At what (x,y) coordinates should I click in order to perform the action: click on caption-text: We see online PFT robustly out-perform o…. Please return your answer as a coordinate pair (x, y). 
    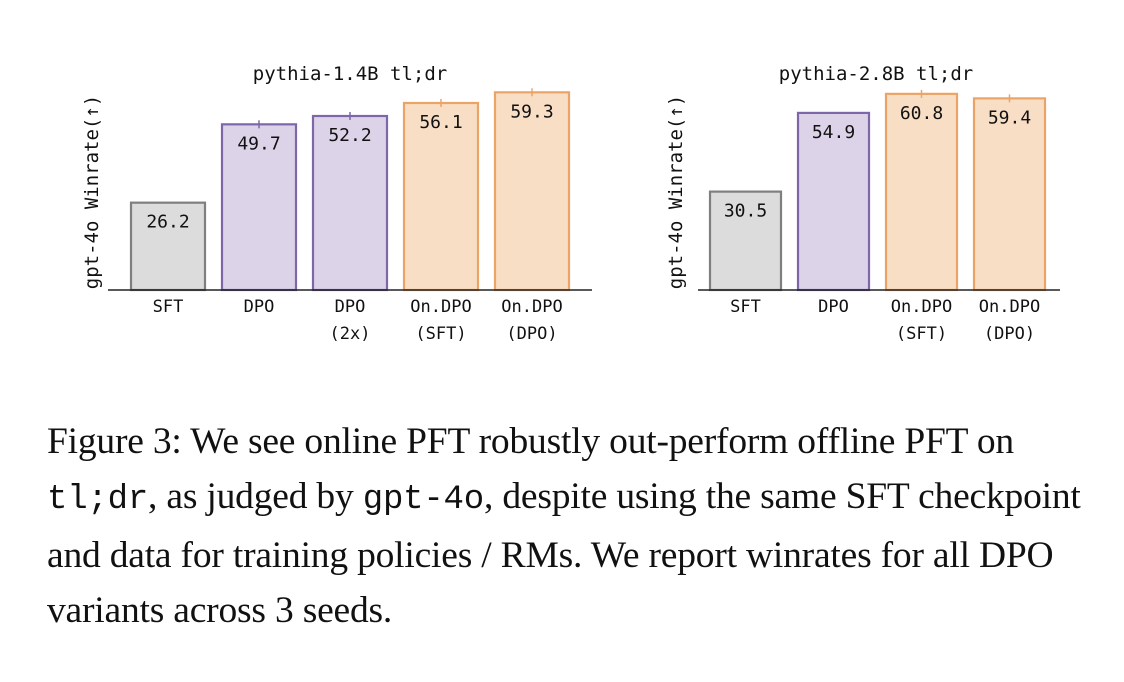
    Looking at the image, I should click on (602, 441).